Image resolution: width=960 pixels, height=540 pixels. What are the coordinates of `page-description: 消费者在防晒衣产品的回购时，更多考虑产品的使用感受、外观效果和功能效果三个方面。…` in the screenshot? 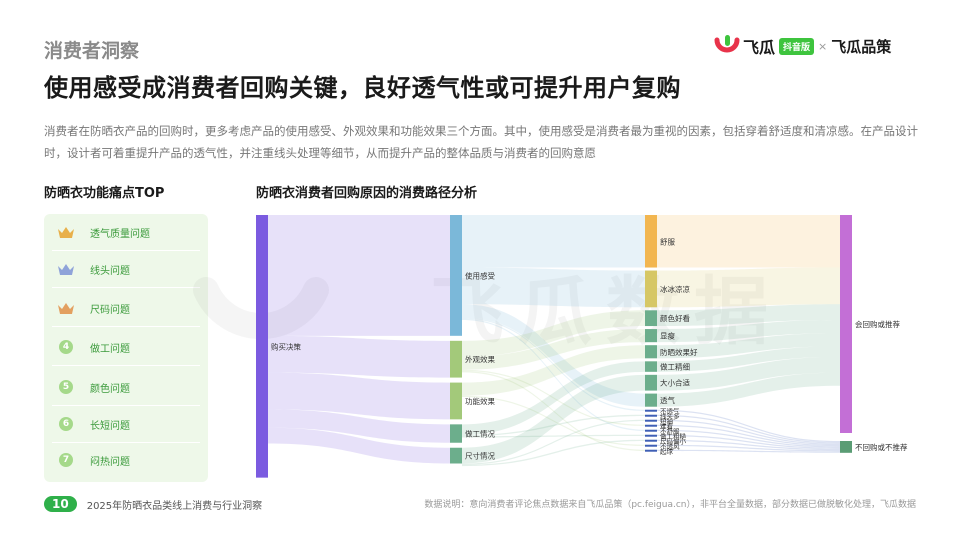 It's located at (481, 142).